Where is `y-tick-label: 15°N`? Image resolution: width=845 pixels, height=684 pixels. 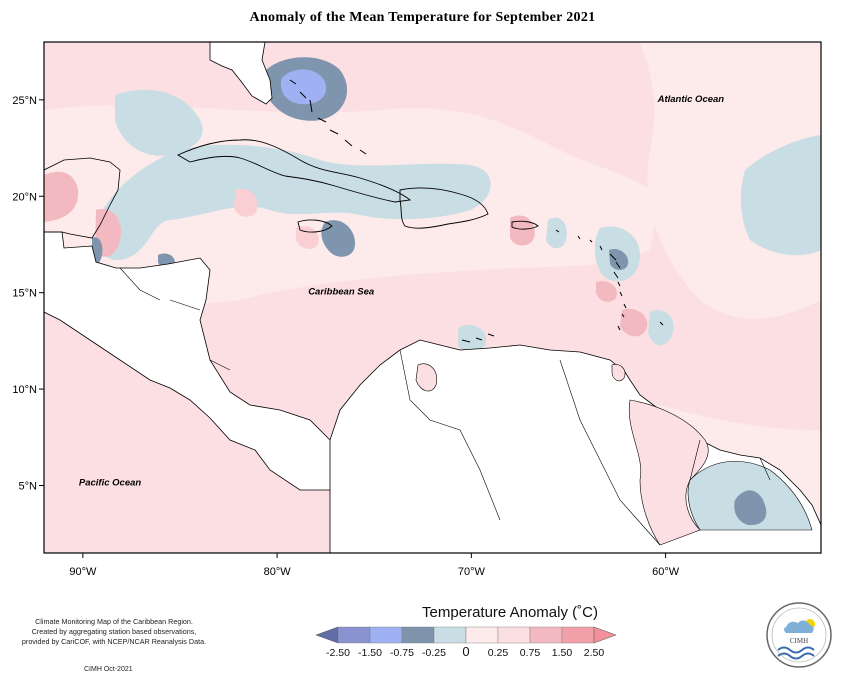 y-tick-label: 15°N is located at coordinates (24, 294).